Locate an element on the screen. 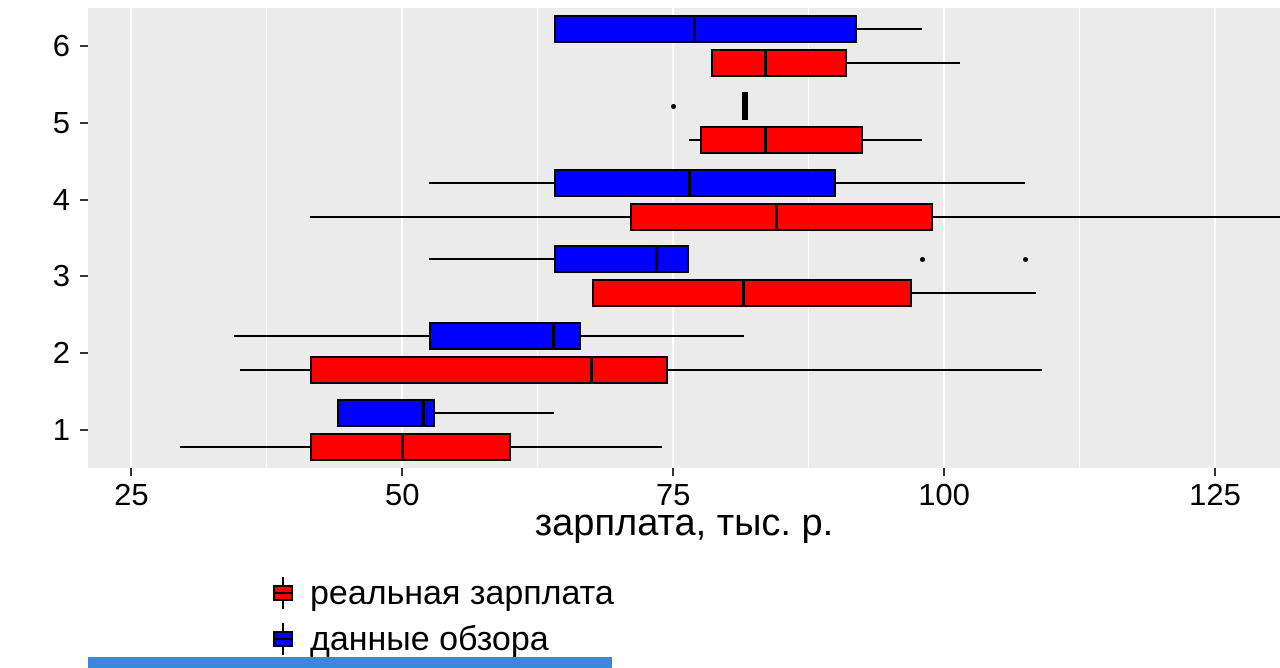 Image resolution: width=1280 pixels, height=668 pixels. y-tick-label: 2 is located at coordinates (61, 352).